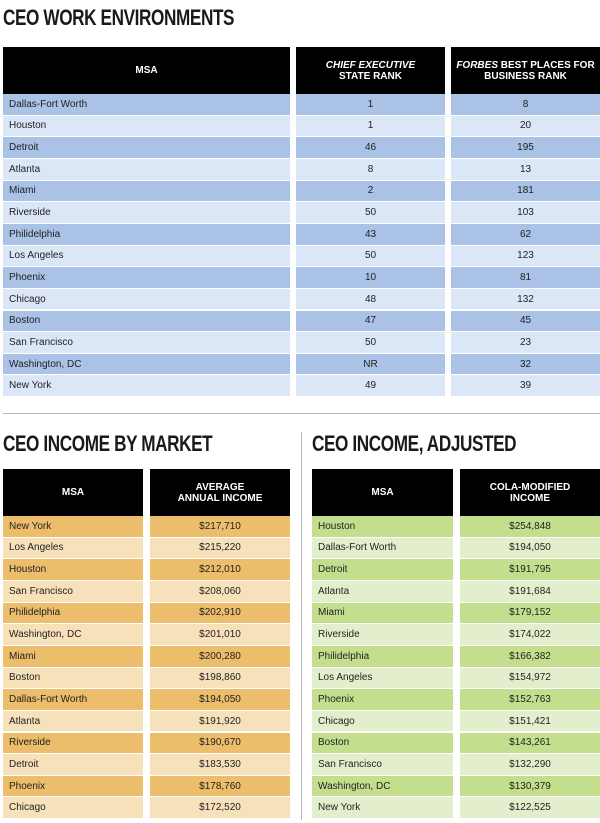 The width and height of the screenshot is (600, 823). Describe the element at coordinates (370, 299) in the screenshot. I see `chief-executive-rank-cell: 48` at that location.